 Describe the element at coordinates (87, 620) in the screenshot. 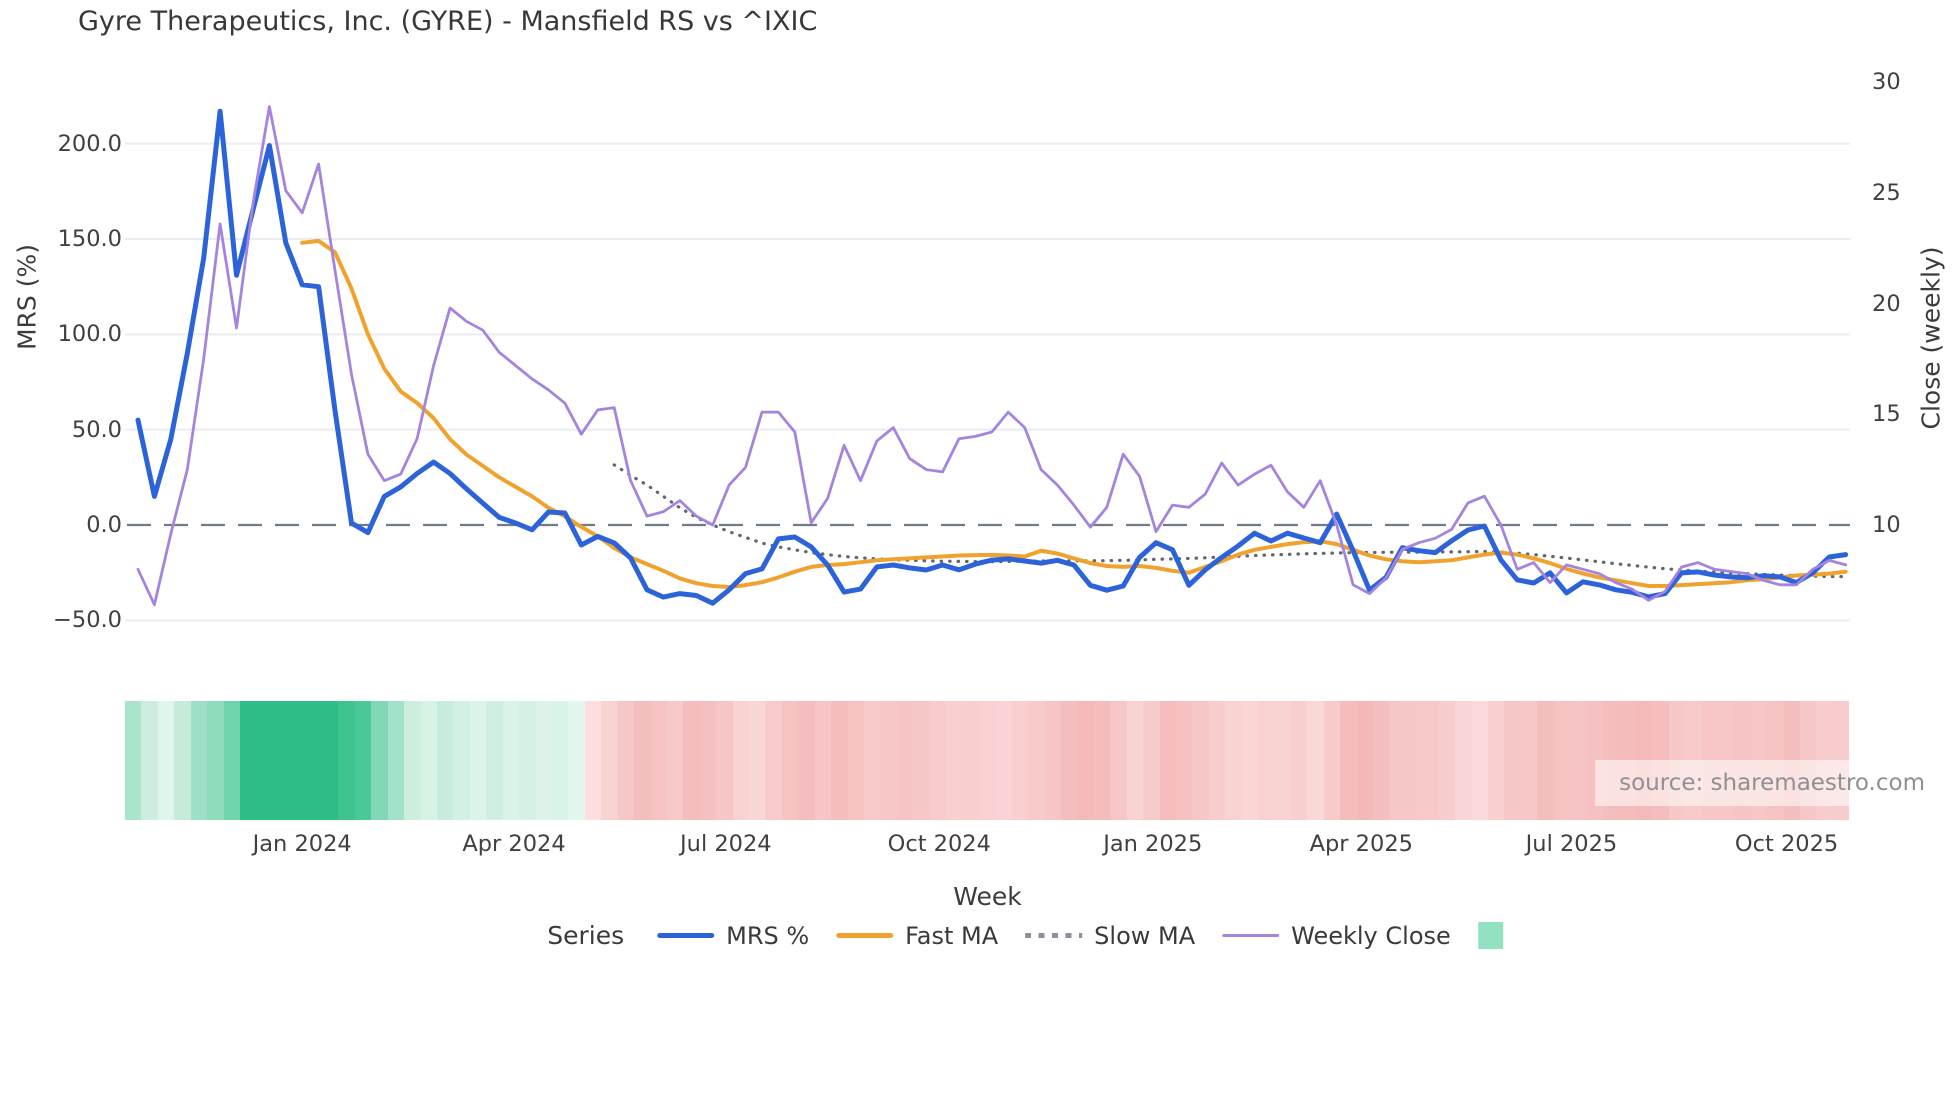

I see `y-left-tick: −50.0` at that location.